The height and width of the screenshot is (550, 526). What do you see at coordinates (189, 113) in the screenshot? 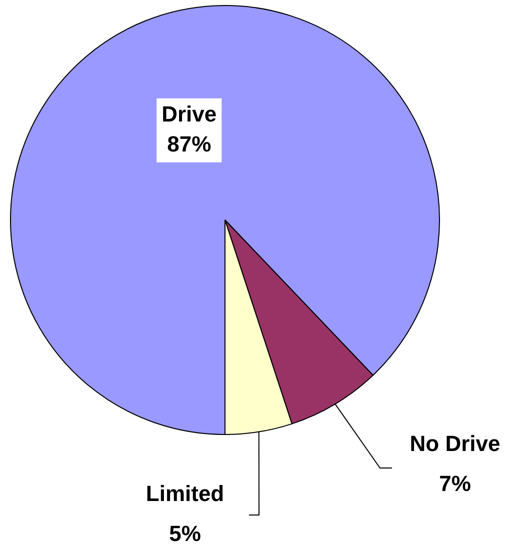
I see `slice-label: Drive` at bounding box center [189, 113].